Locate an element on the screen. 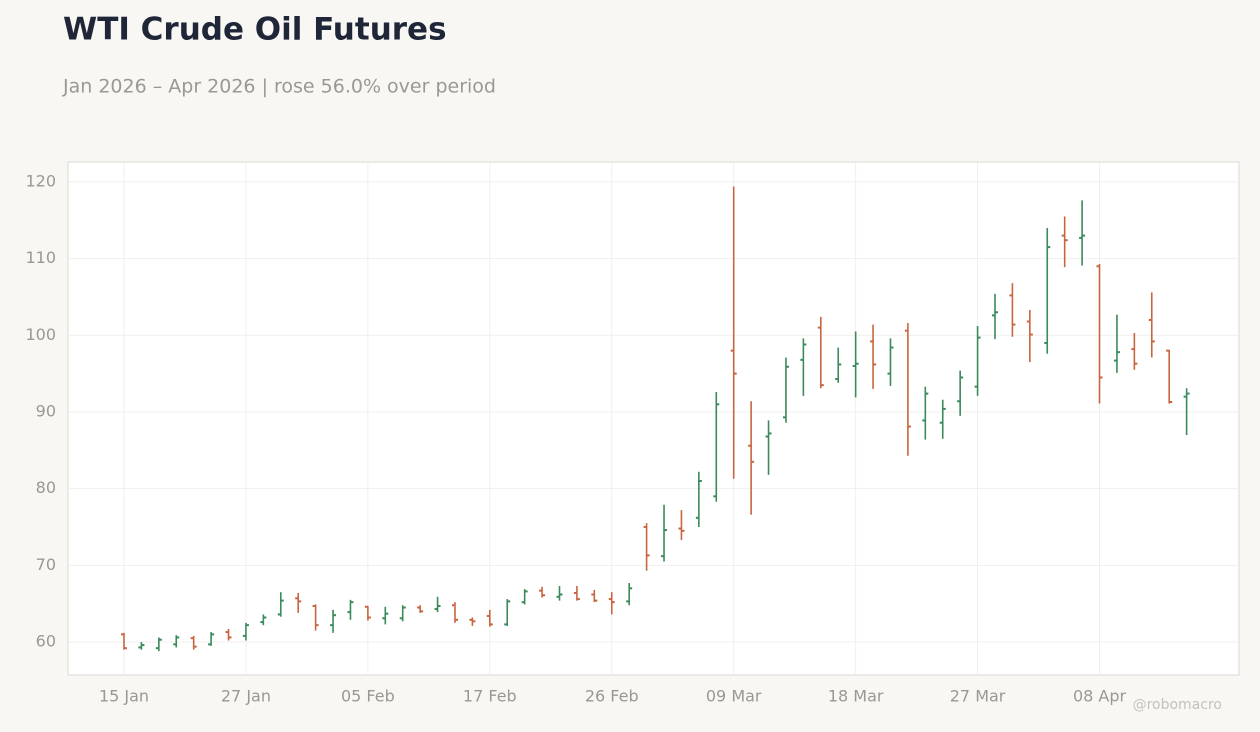 This screenshot has width=1260, height=732. y-tick-label: 70 is located at coordinates (46, 564).